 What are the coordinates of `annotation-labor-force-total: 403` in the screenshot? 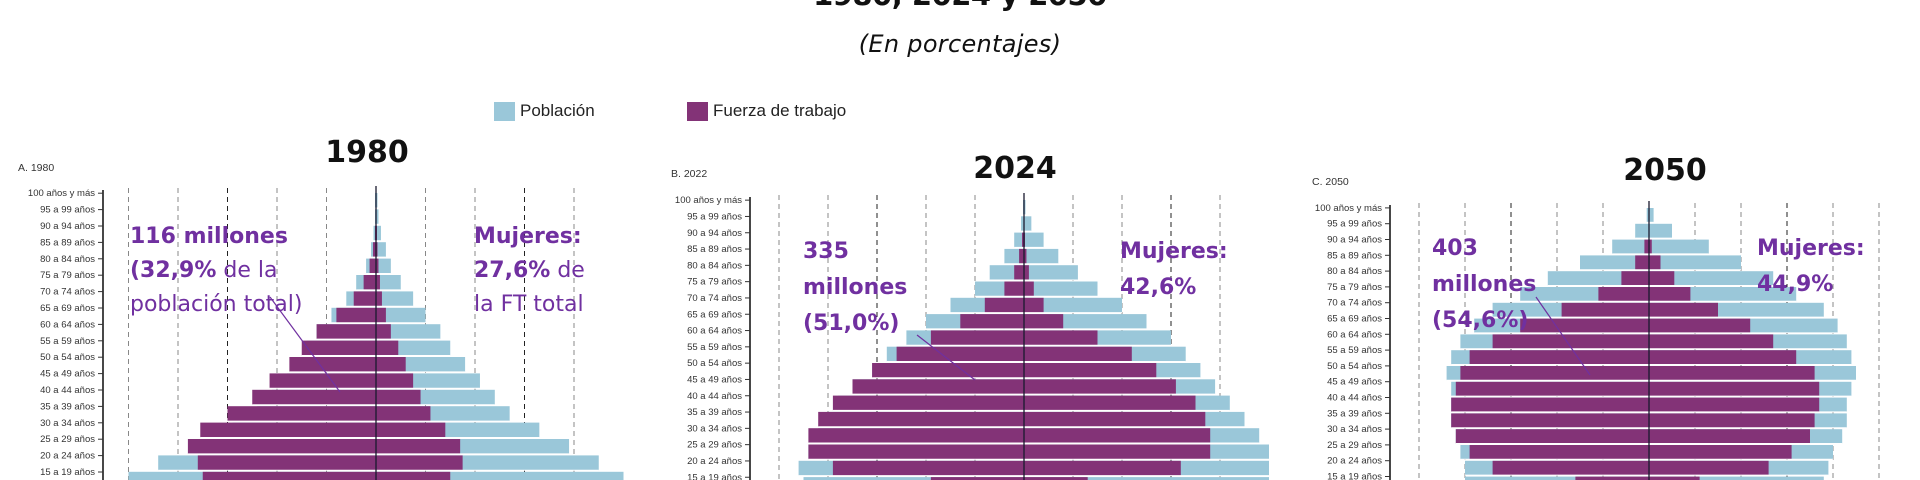 It's located at (1455, 248).